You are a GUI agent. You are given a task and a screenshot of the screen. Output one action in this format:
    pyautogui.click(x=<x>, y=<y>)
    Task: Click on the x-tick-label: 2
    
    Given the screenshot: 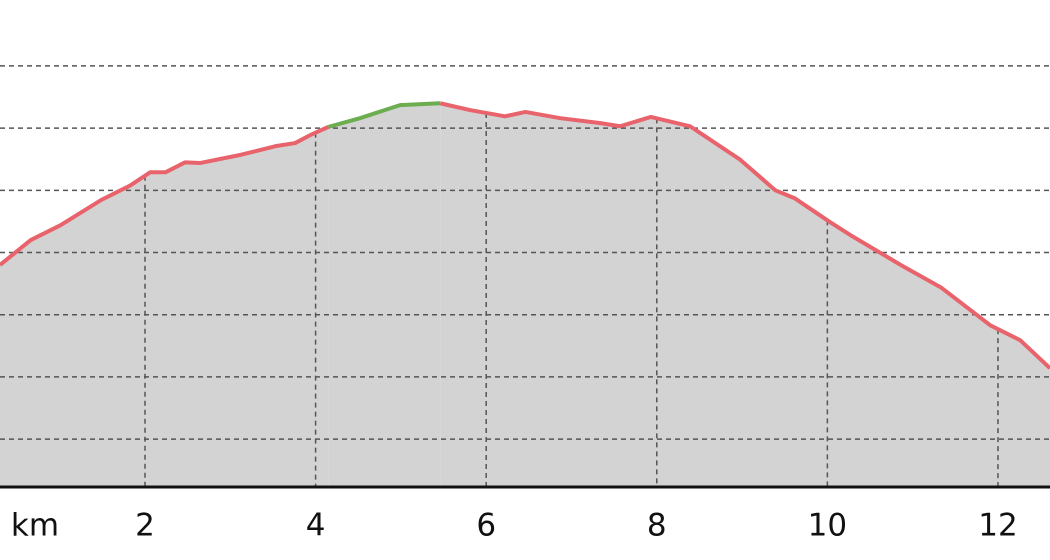 What is the action you would take?
    pyautogui.click(x=145, y=526)
    